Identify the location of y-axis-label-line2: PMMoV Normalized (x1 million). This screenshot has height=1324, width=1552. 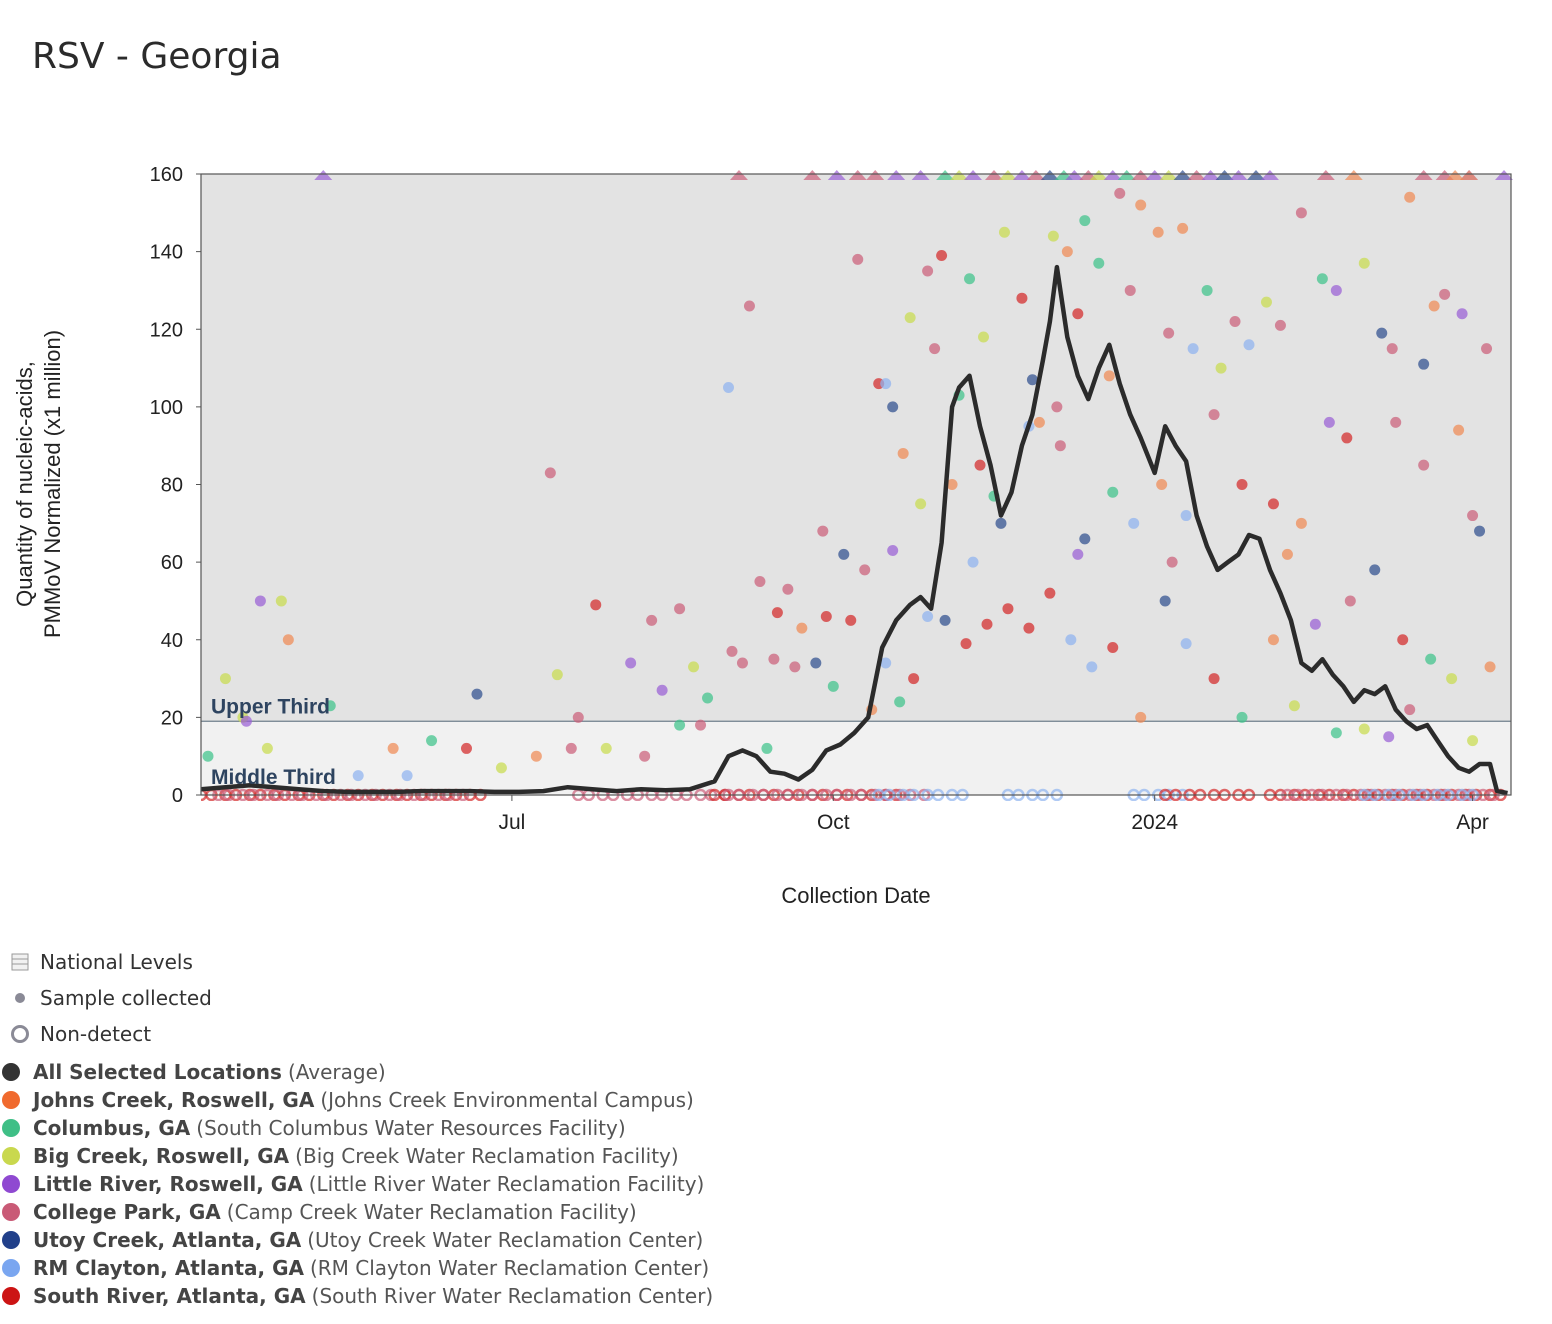
(52, 484).